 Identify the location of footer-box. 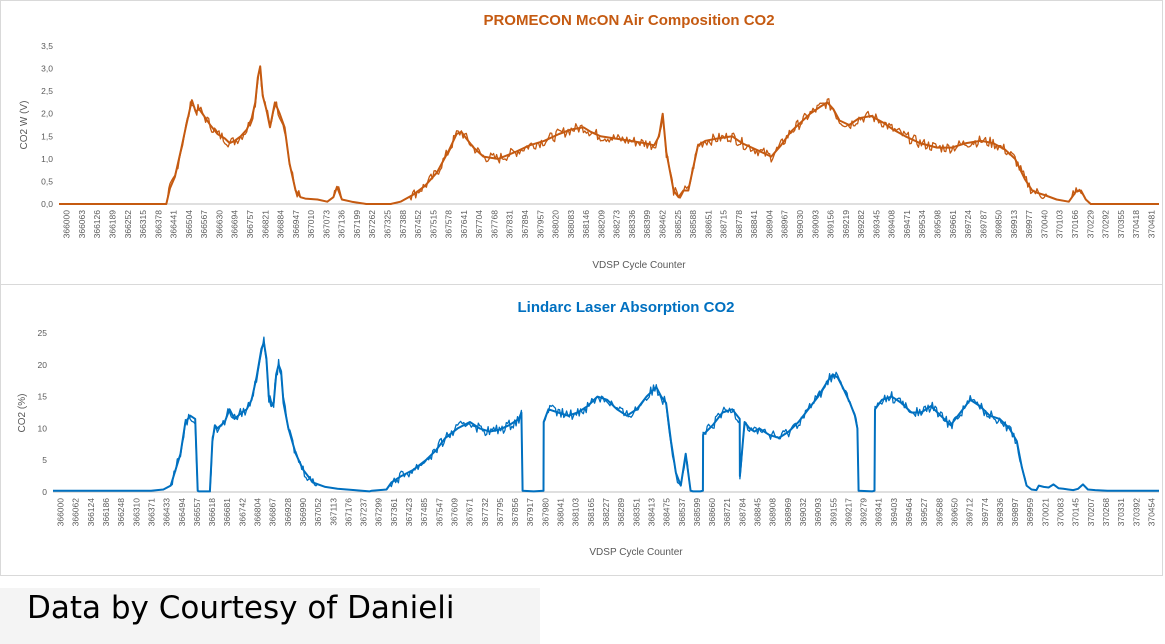
(270, 616).